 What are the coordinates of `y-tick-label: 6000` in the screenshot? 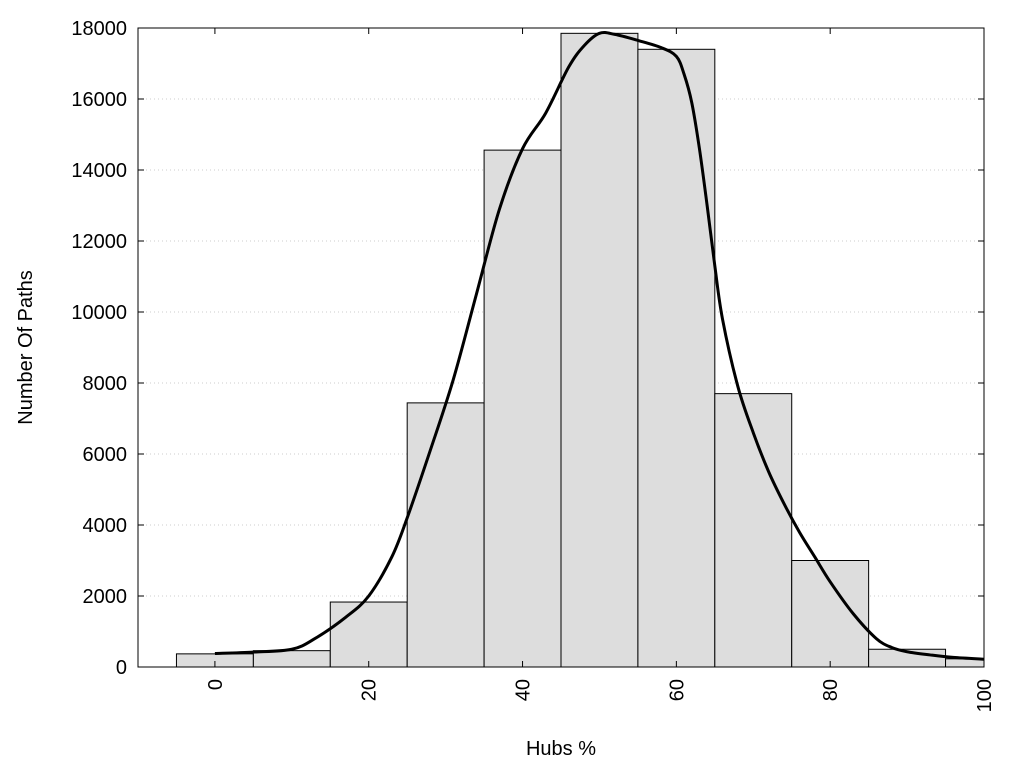 It's located at (105, 455).